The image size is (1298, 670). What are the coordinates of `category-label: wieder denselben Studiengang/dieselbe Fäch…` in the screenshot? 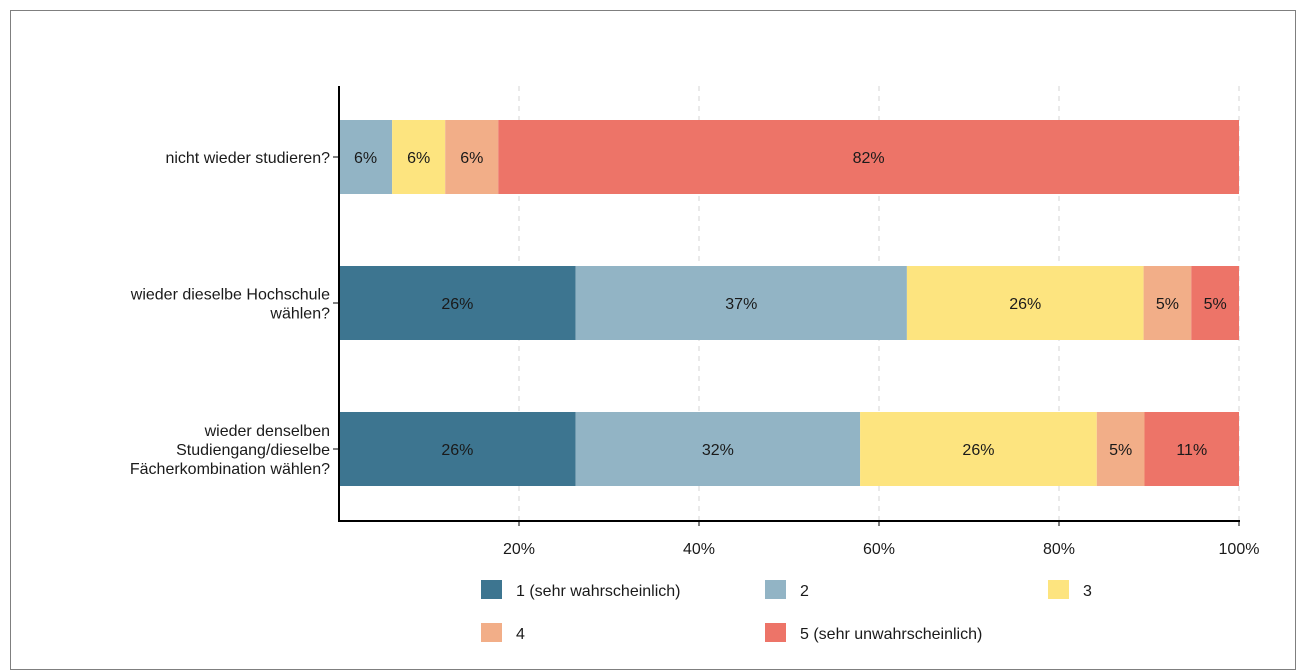 It's located at (230, 450).